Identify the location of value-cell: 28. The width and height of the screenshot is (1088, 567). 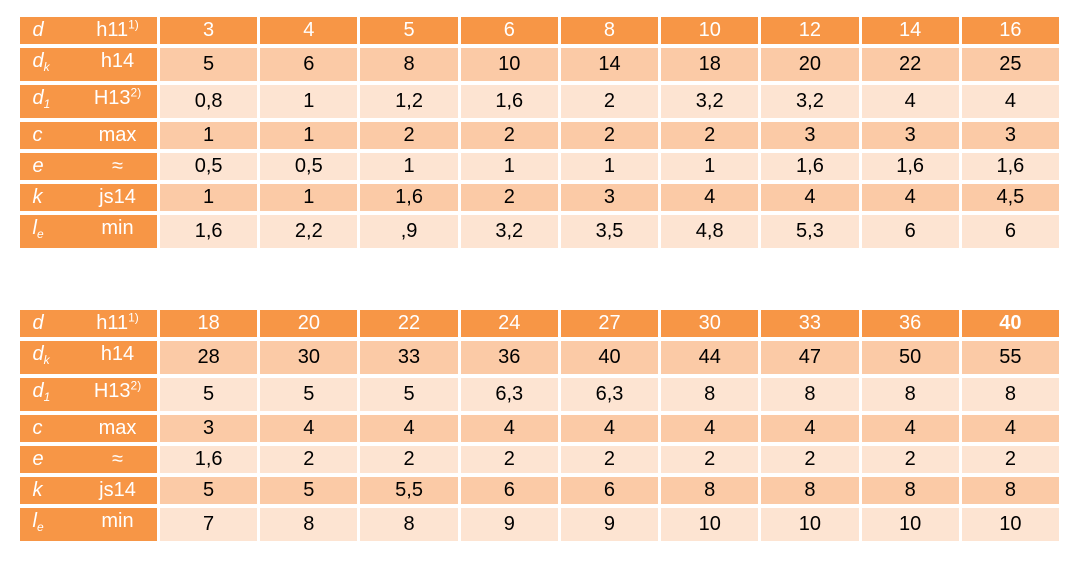
(209, 357).